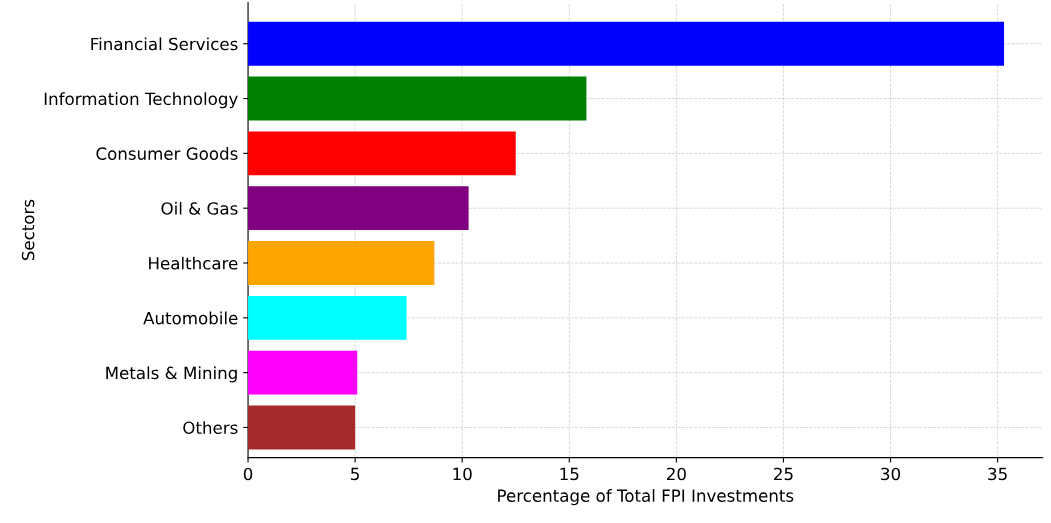 This screenshot has width=1051, height=523. Describe the element at coordinates (28, 230) in the screenshot. I see `y-axis-title: Sectors` at that location.